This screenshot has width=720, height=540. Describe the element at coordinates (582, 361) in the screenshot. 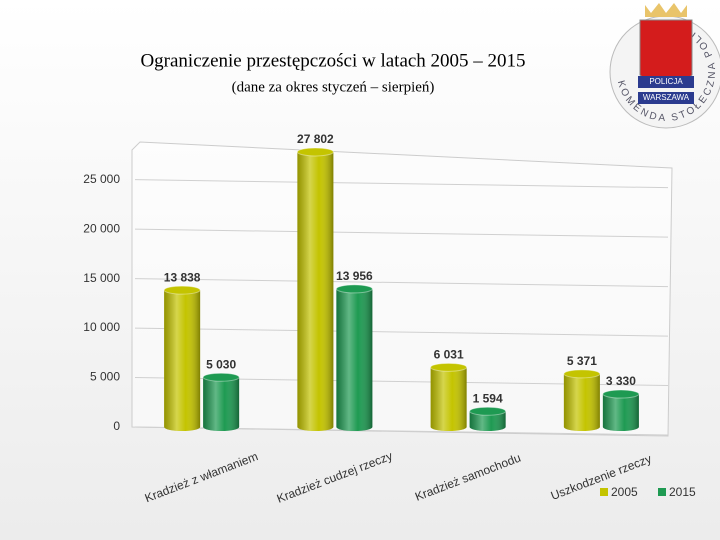

I see `value-label: 5 371` at that location.